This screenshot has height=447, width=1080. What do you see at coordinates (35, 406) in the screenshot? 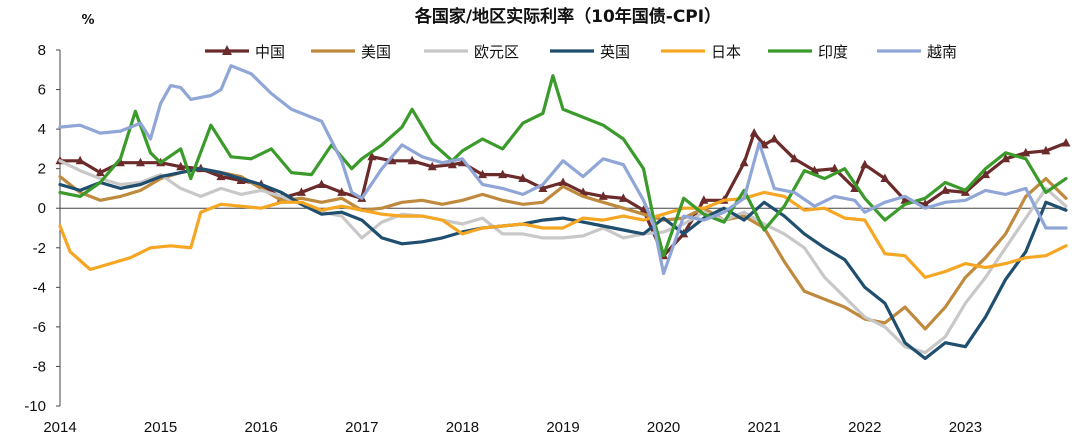
I see `y-tick-label: -10` at bounding box center [35, 406].